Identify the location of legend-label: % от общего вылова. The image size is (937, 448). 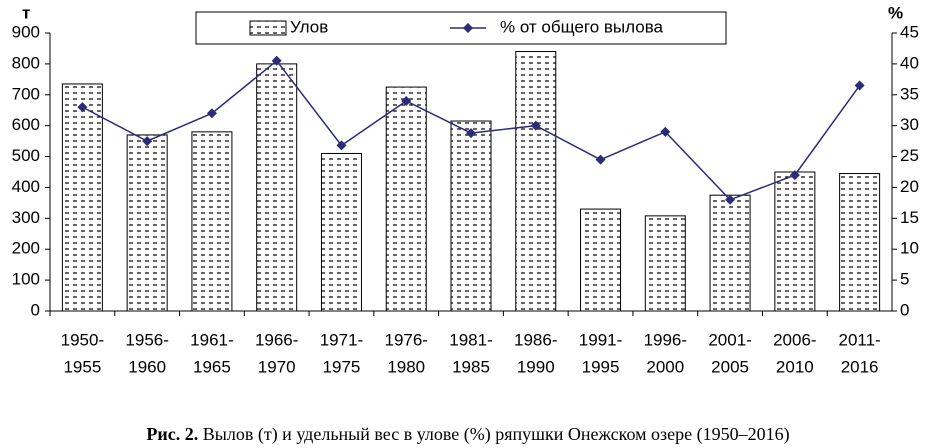
(582, 26).